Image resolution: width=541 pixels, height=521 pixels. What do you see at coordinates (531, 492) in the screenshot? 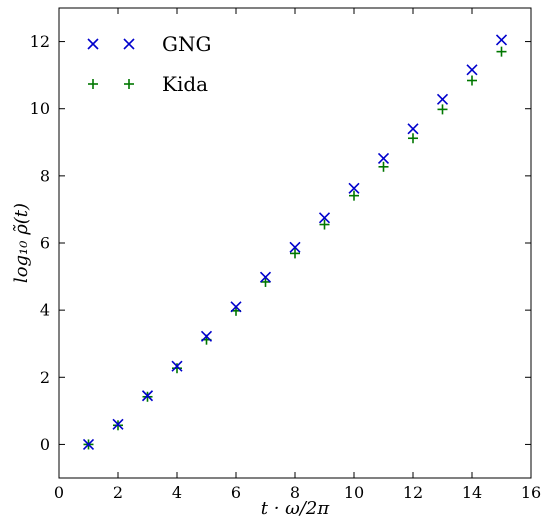
I see `x-tick-label: 16` at bounding box center [531, 492].